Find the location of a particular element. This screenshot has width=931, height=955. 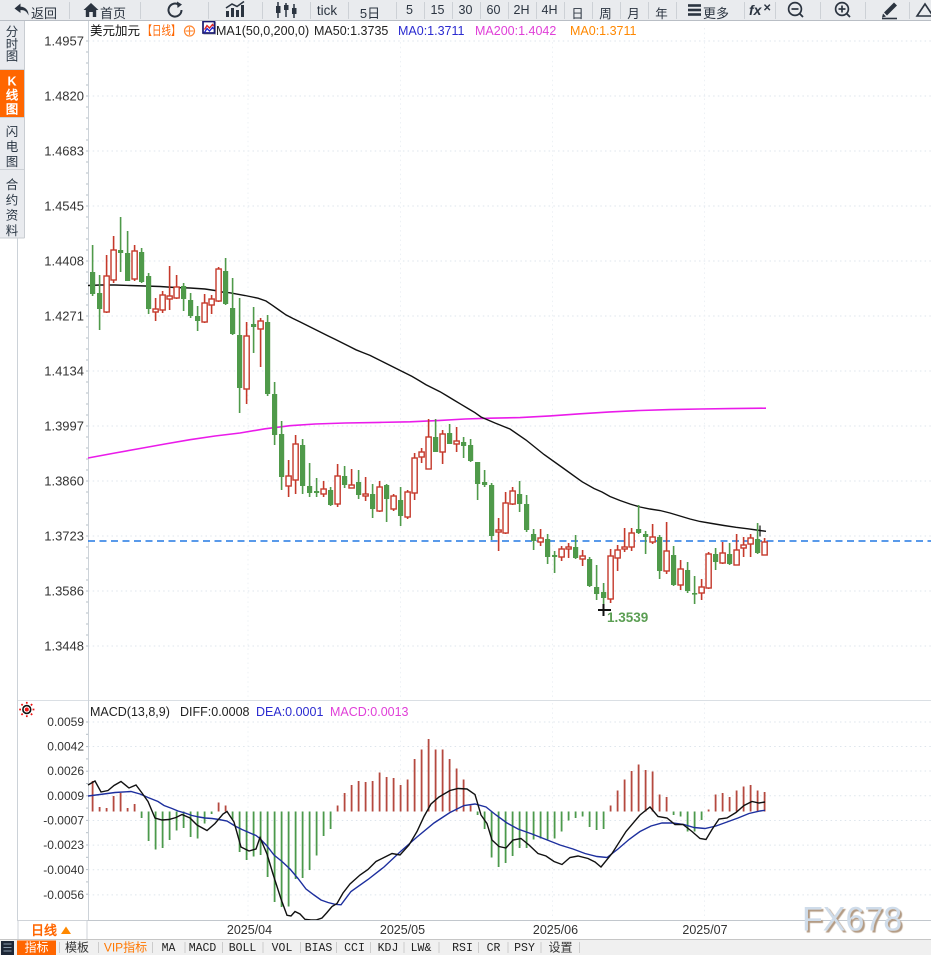

svg-text: 日线 is located at coordinates (44, 930).